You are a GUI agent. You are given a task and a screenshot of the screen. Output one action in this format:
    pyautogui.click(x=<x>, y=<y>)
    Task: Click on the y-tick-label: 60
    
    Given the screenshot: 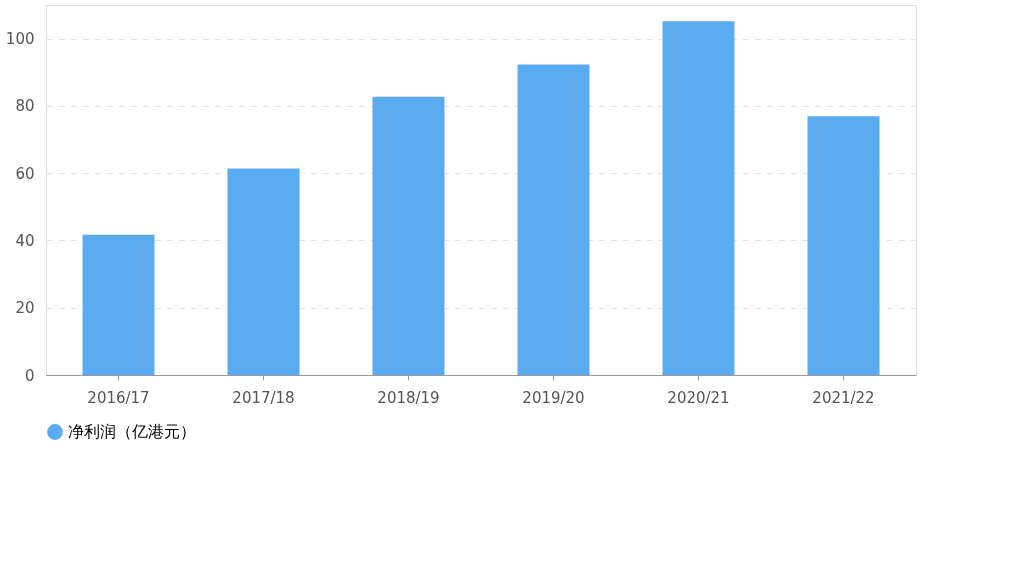 What is the action you would take?
    pyautogui.click(x=25, y=173)
    